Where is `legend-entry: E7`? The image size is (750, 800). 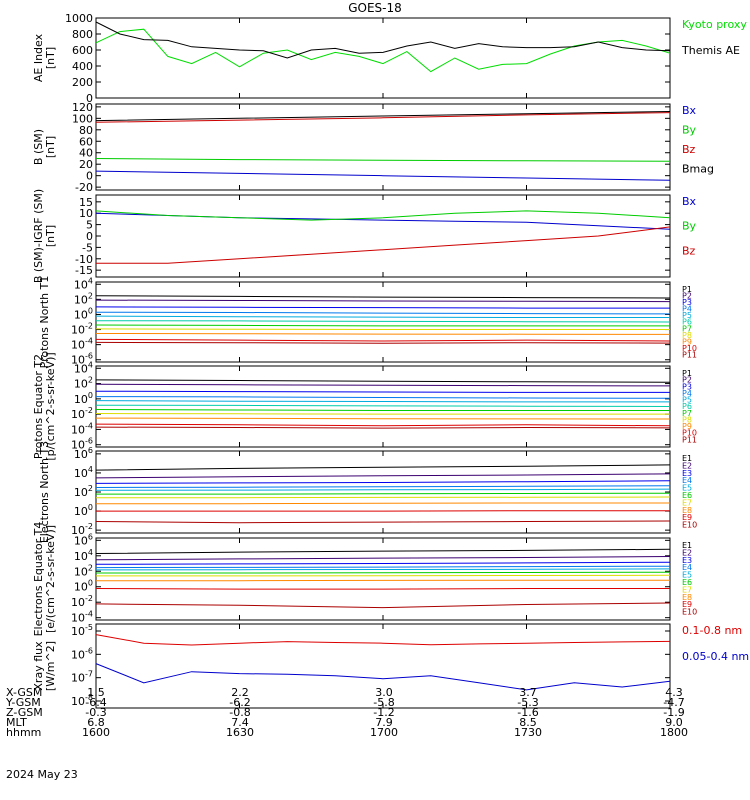
legend-entry: E7 is located at coordinates (687, 502).